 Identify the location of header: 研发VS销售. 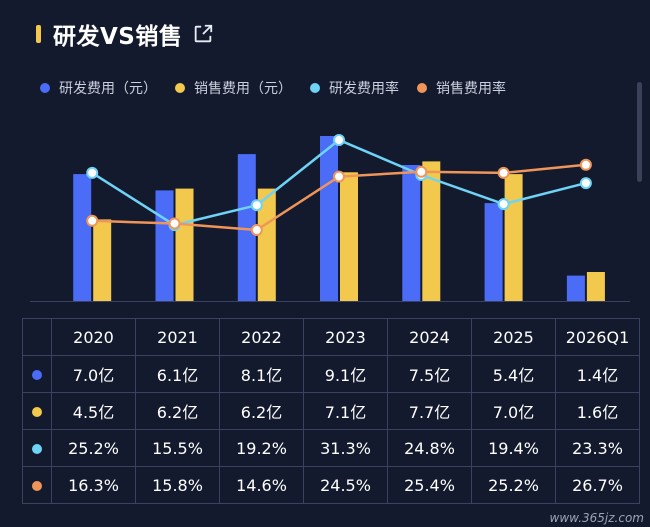
(125, 34).